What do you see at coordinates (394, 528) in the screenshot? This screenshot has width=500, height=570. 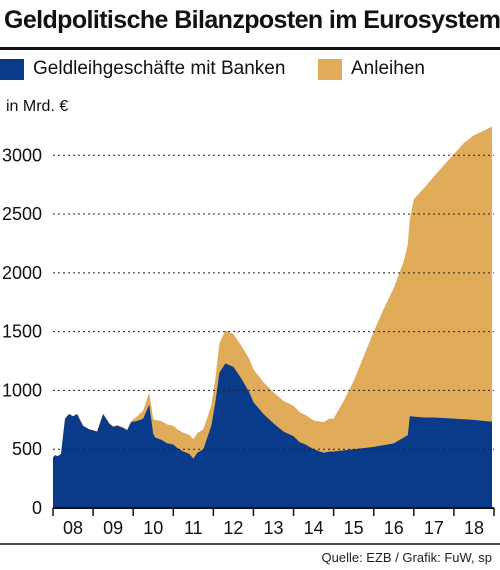 I see `x-tick-label: 16` at bounding box center [394, 528].